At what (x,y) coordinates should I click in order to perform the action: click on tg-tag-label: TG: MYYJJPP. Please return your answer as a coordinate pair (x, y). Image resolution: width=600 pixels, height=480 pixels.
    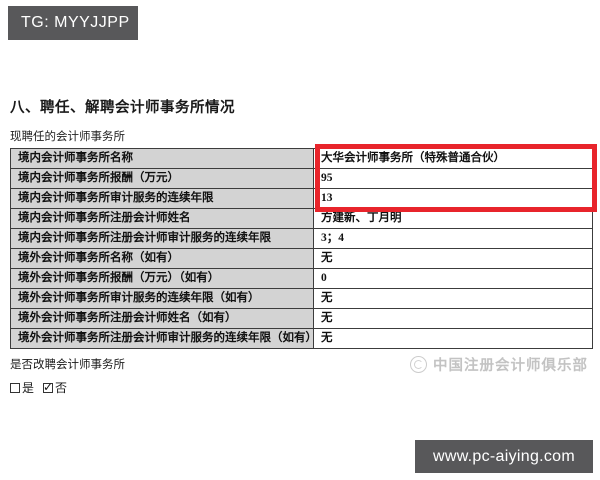
    Looking at the image, I should click on (75, 22).